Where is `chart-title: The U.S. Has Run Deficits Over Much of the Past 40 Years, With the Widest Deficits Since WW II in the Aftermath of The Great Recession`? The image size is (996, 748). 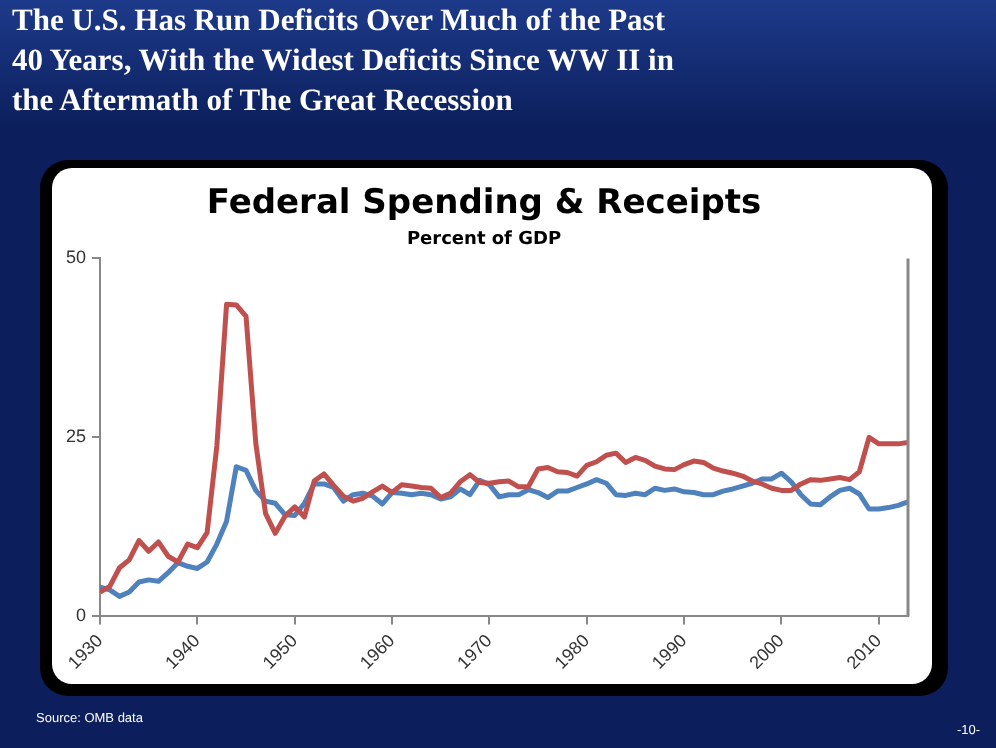
chart-title: The U.S. Has Run Deficits Over Much of the Past 40 Years, With the Widest Deficits Since WW II in the Aftermath of The Great Recession is located at coordinates (344, 62).